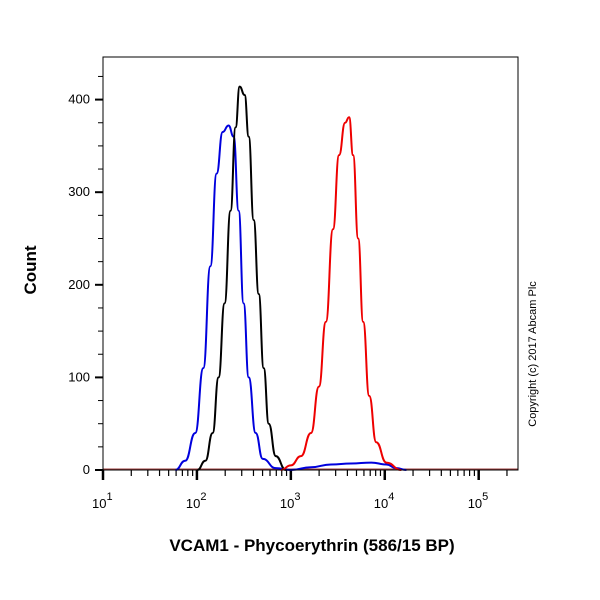 The width and height of the screenshot is (600, 600). What do you see at coordinates (290, 501) in the screenshot?
I see `x-tick-label: 10³` at bounding box center [290, 501].